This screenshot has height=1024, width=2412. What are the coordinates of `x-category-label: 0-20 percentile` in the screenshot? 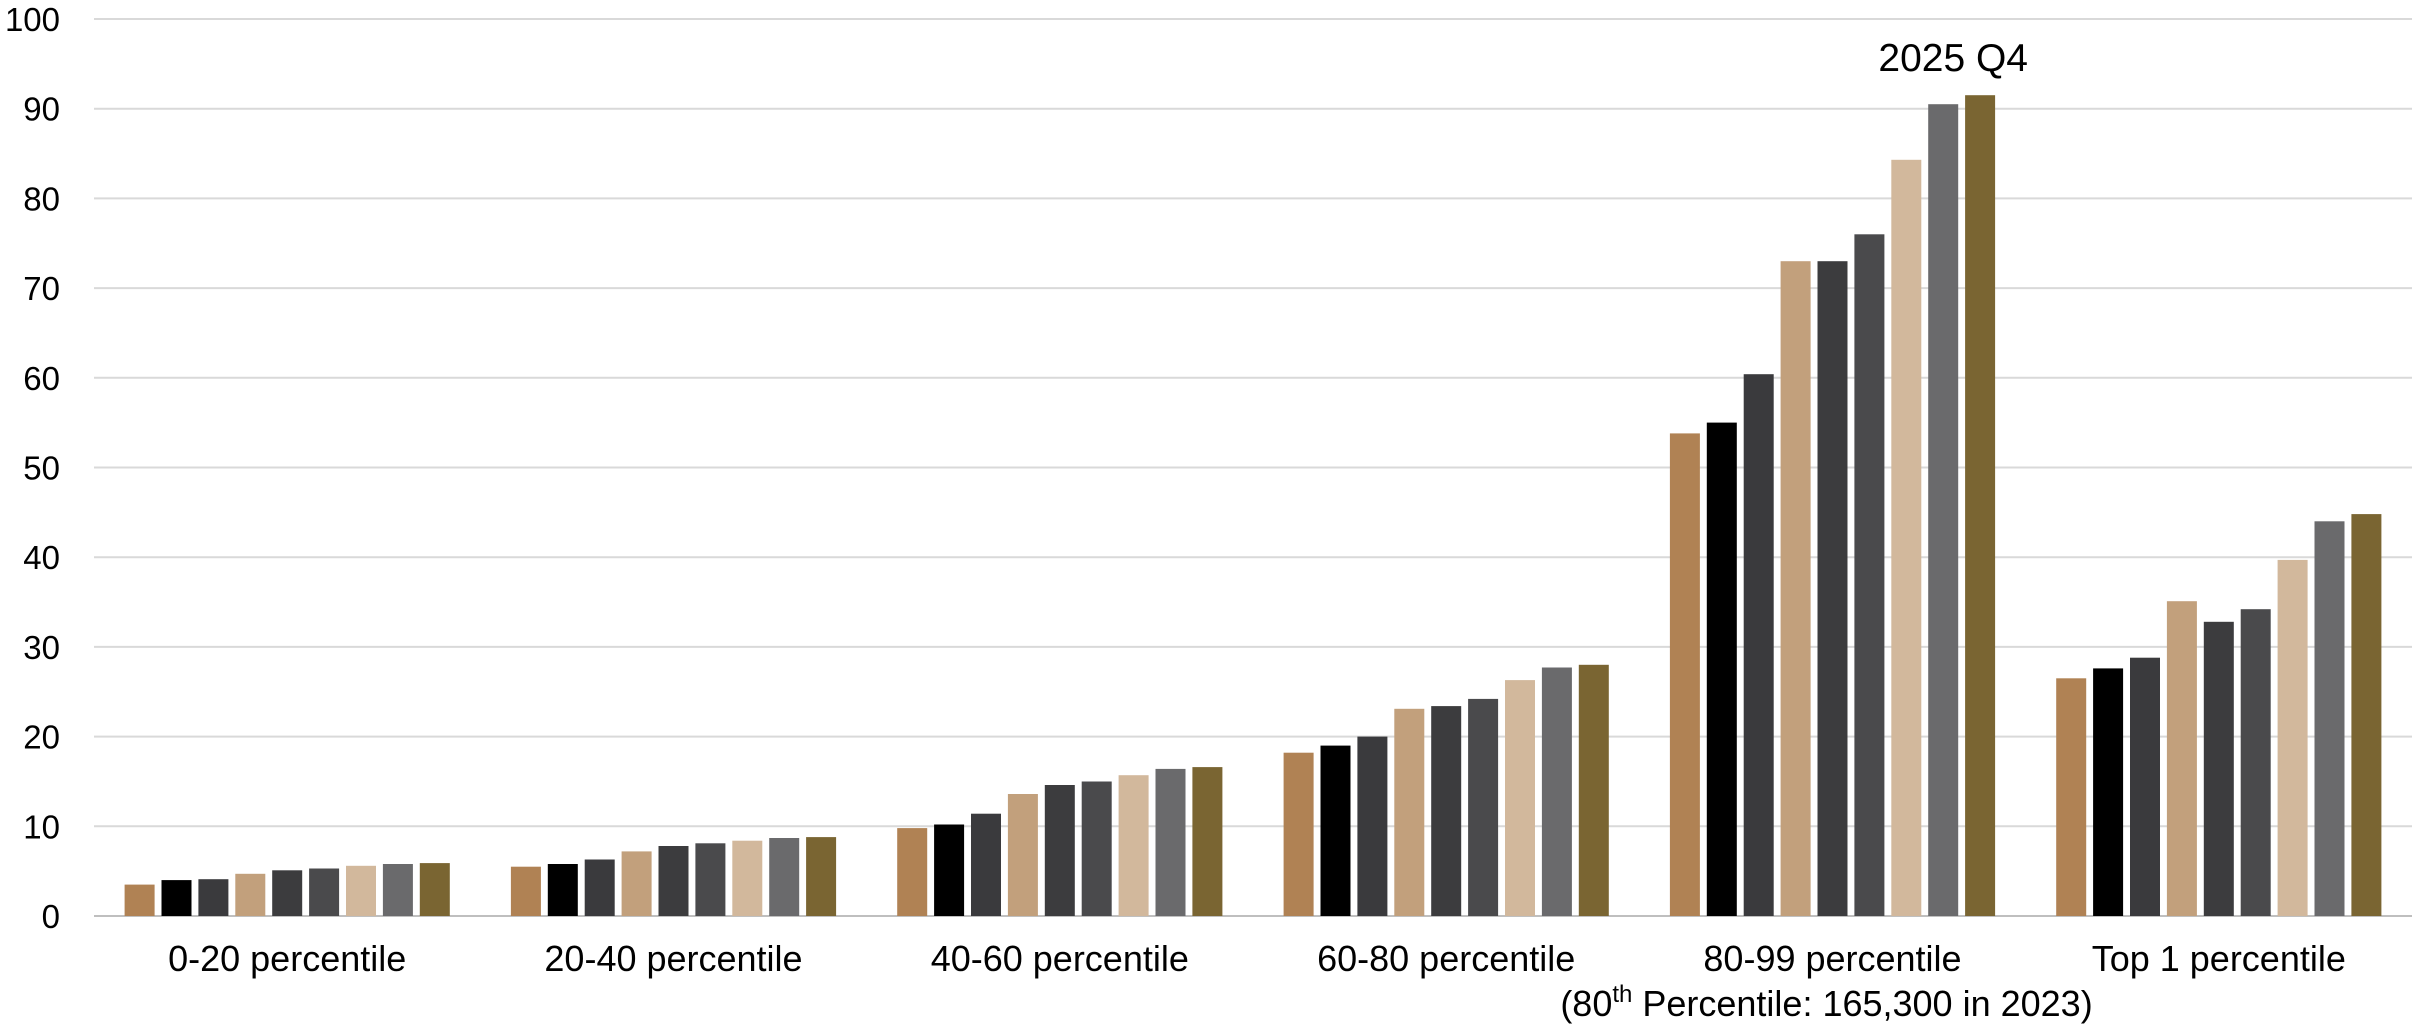 It's located at (287, 958).